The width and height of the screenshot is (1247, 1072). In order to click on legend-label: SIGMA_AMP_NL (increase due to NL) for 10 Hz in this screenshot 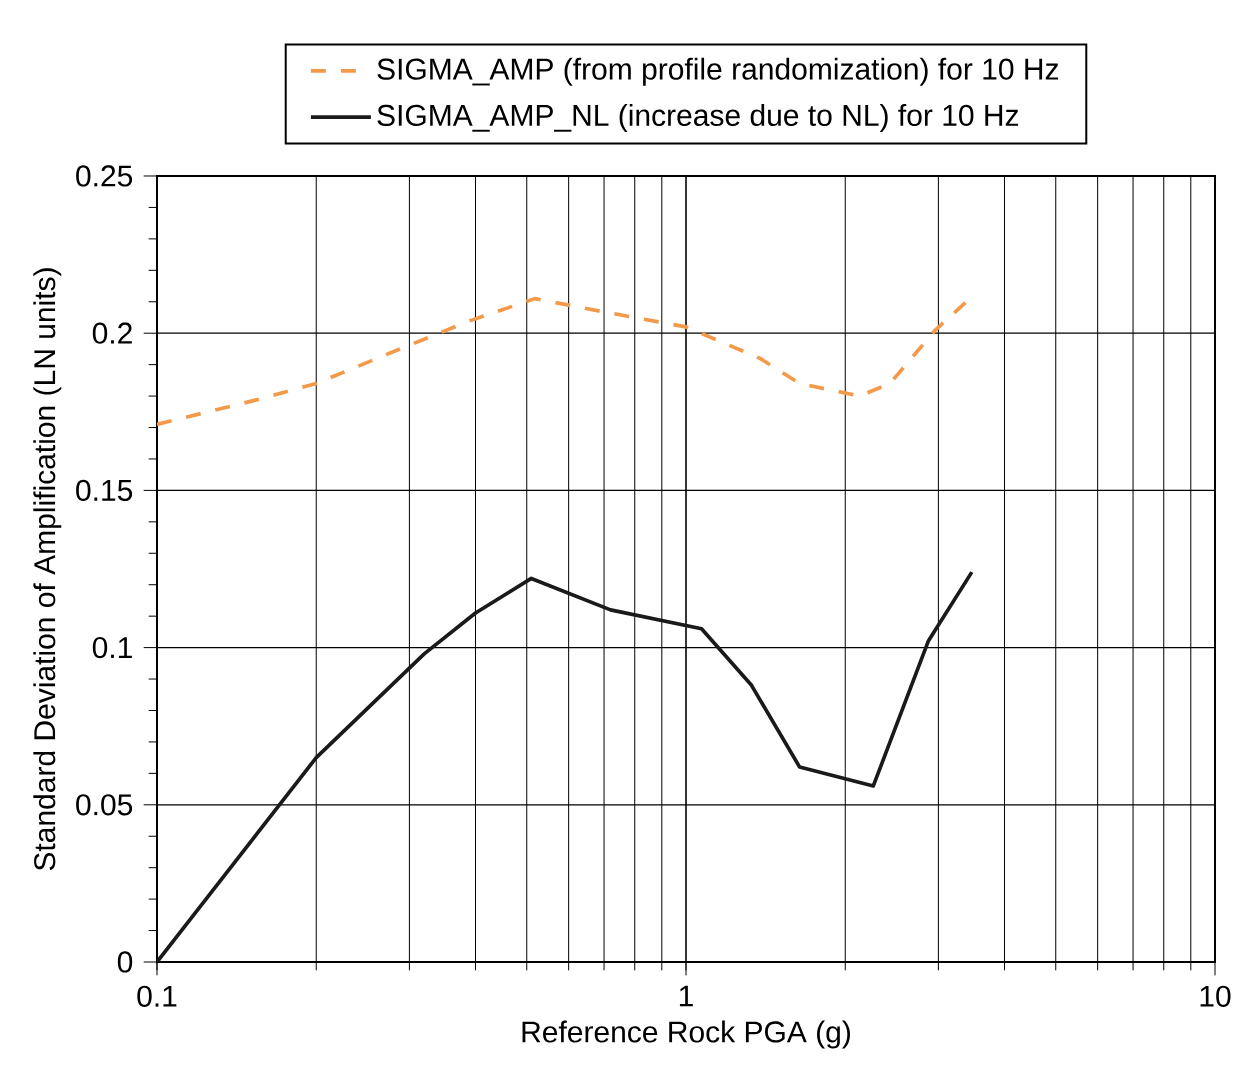, I will do `click(698, 117)`.